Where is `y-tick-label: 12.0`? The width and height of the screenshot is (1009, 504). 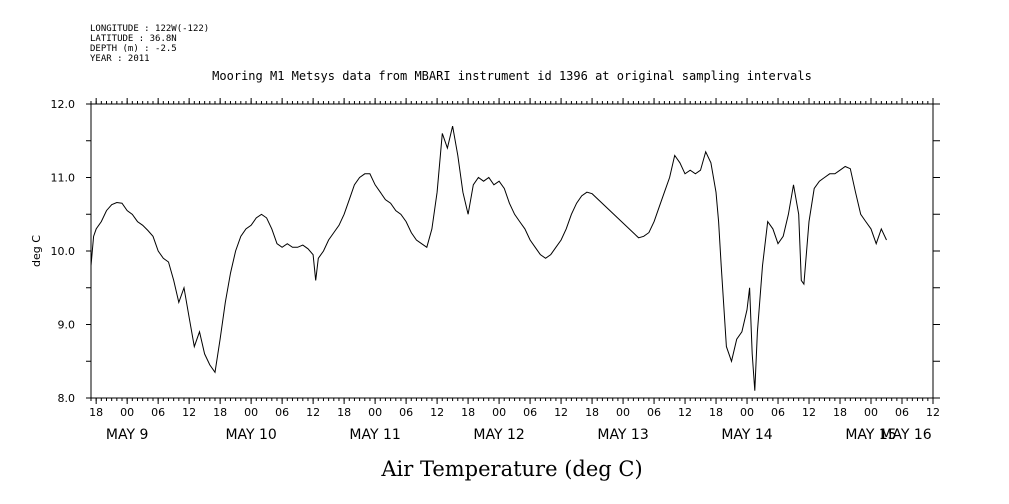 y-tick-label: 12.0 is located at coordinates (63, 104).